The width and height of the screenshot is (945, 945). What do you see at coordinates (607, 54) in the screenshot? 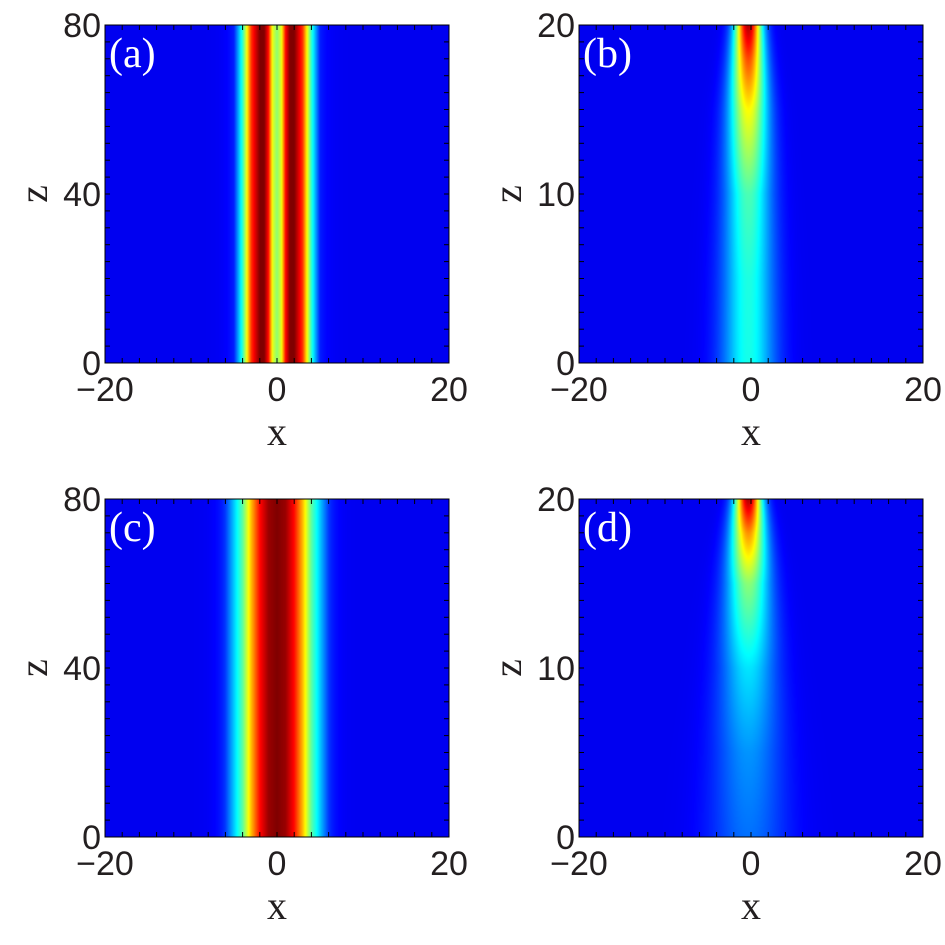
I see `panel-label: (b)` at bounding box center [607, 54].